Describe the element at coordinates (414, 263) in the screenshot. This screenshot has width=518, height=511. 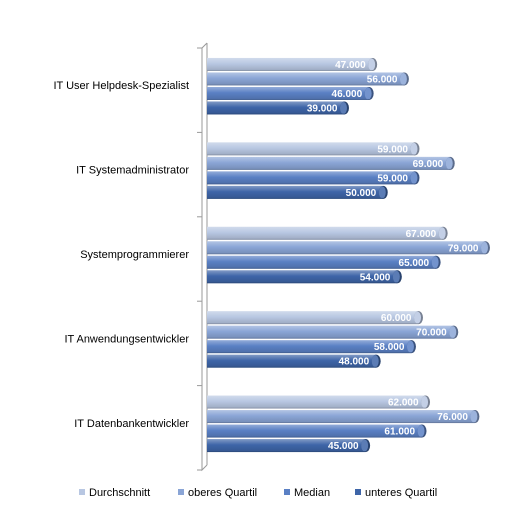
I see `data-label: 65.000` at that location.